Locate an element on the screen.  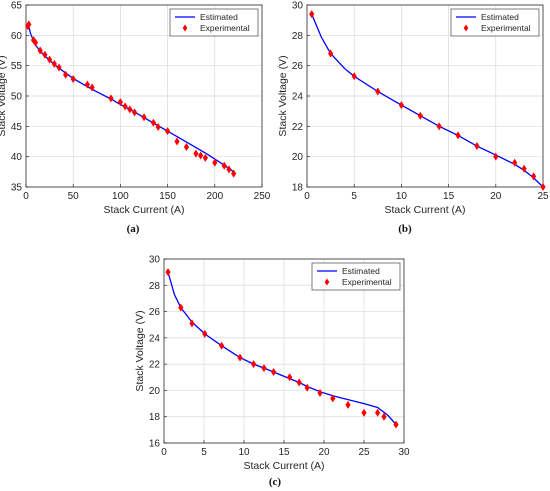
y-tick-label: 16 is located at coordinates (155, 444).